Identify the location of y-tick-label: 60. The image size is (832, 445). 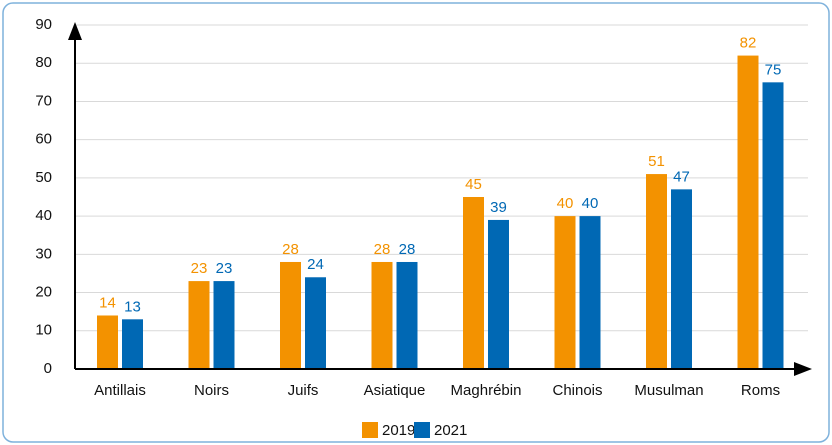
(43, 139).